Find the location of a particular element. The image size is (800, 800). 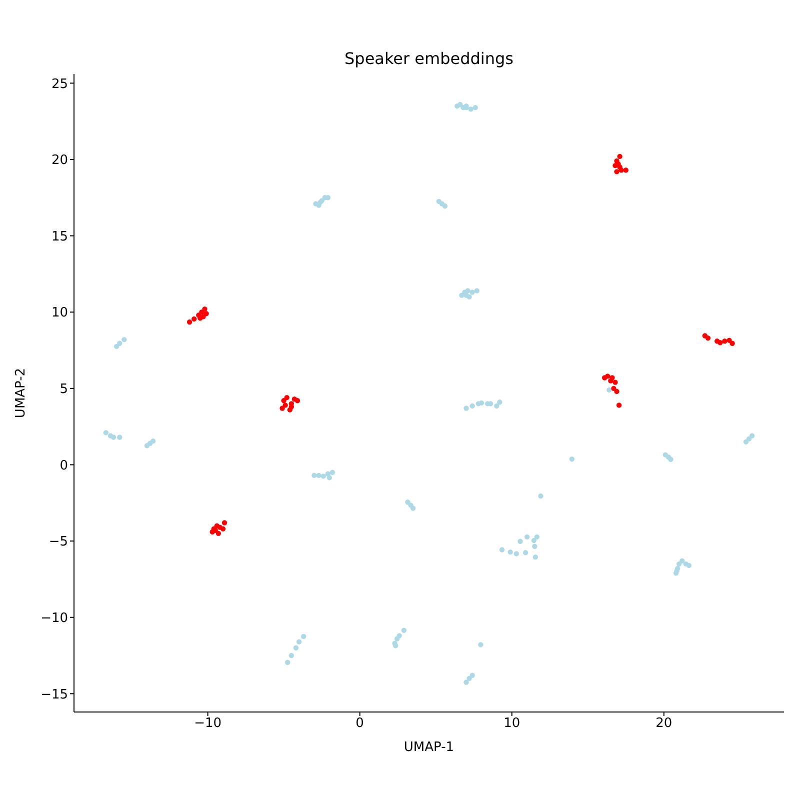

x-tick-label: 0 is located at coordinates (360, 724).